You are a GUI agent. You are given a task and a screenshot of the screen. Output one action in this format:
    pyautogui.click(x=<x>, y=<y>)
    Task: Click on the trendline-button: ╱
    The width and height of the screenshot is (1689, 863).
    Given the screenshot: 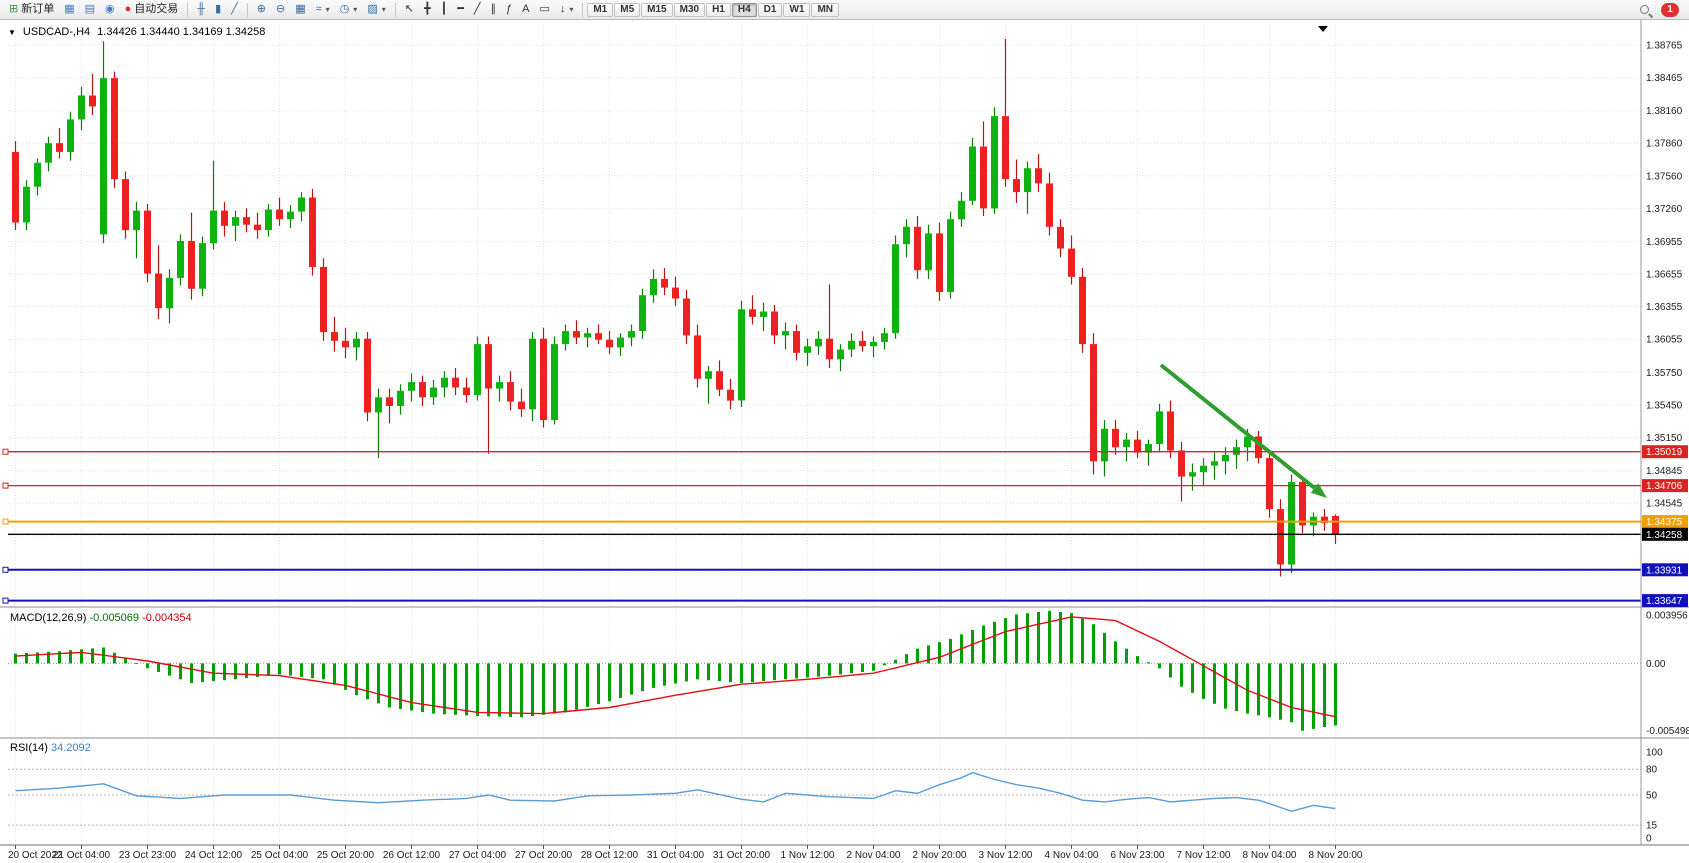 What is the action you would take?
    pyautogui.click(x=477, y=9)
    